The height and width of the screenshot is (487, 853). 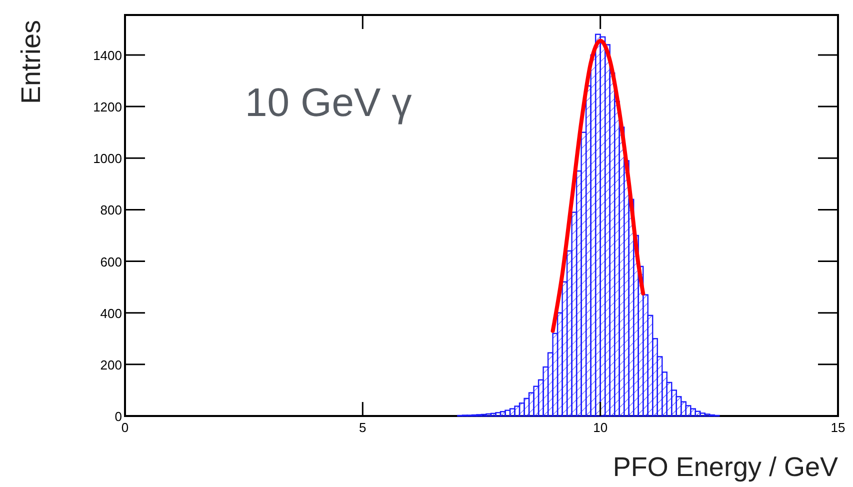 I want to click on x-tick-label: 15, so click(x=838, y=427).